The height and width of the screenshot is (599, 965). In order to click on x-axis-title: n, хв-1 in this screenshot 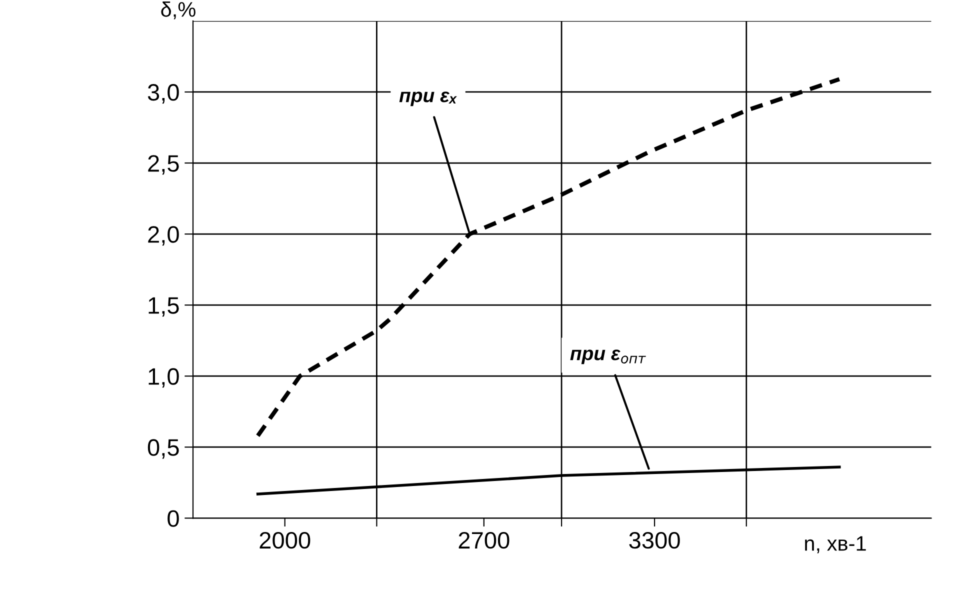, I will do `click(835, 545)`.